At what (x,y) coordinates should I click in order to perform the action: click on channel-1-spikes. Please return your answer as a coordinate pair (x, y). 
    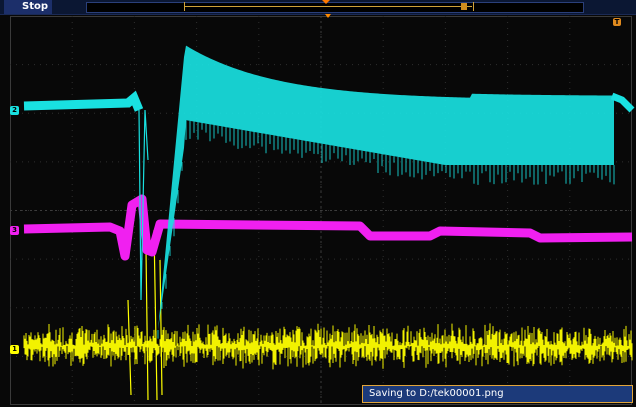
    Looking at the image, I should click on (145, 315).